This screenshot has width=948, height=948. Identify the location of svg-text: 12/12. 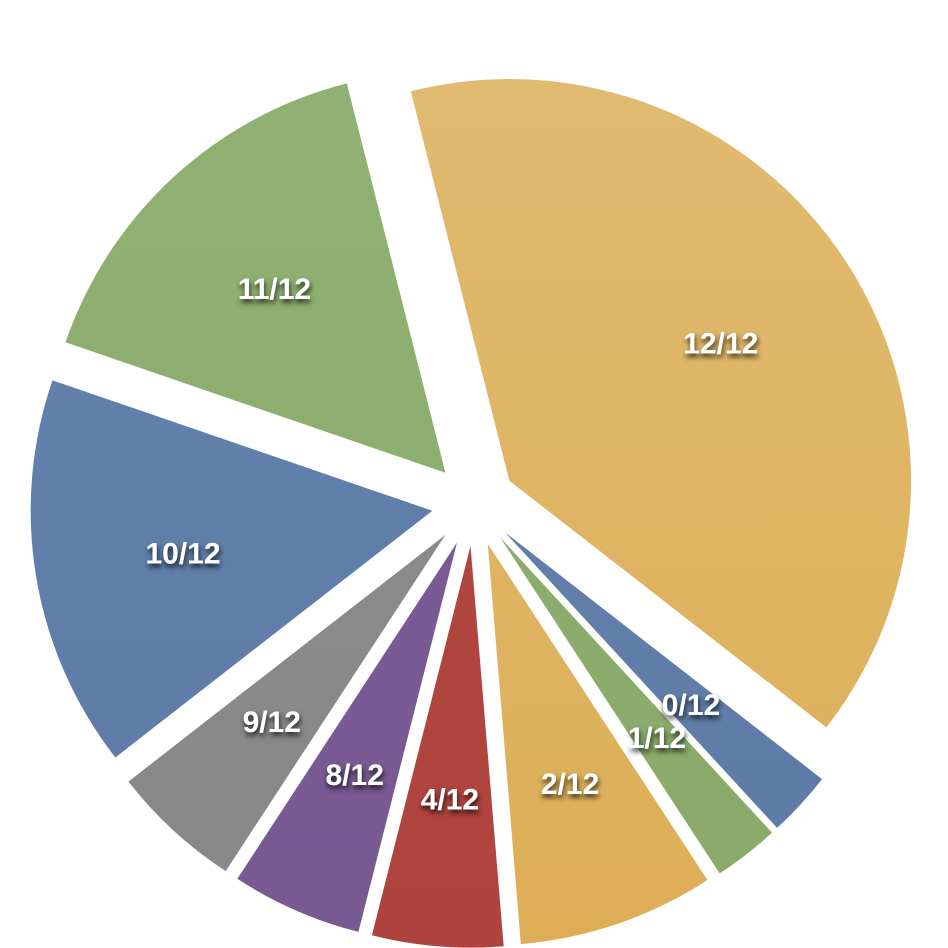
(720, 343).